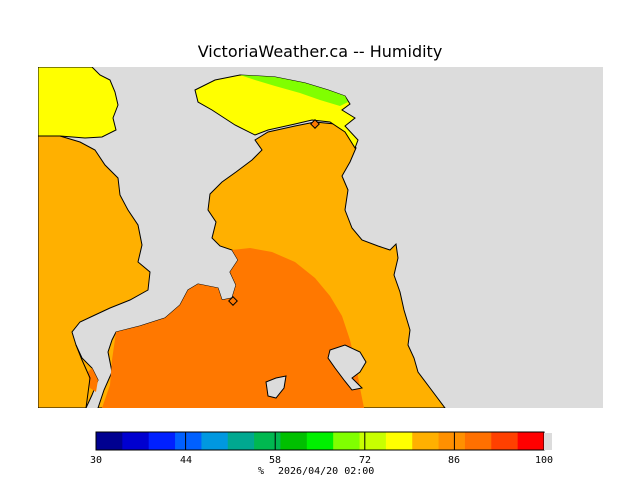 This screenshot has height=480, width=640. Describe the element at coordinates (93, 380) in the screenshot. I see `west-sliver-dark-orange` at that location.